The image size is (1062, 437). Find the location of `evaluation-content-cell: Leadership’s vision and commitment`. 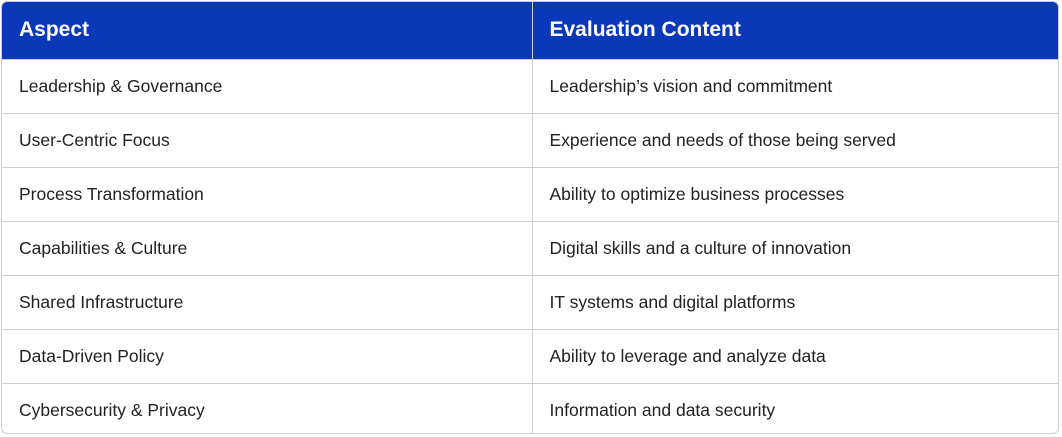

evaluation-content-cell: Leadership’s vision and commitment is located at coordinates (794, 85).